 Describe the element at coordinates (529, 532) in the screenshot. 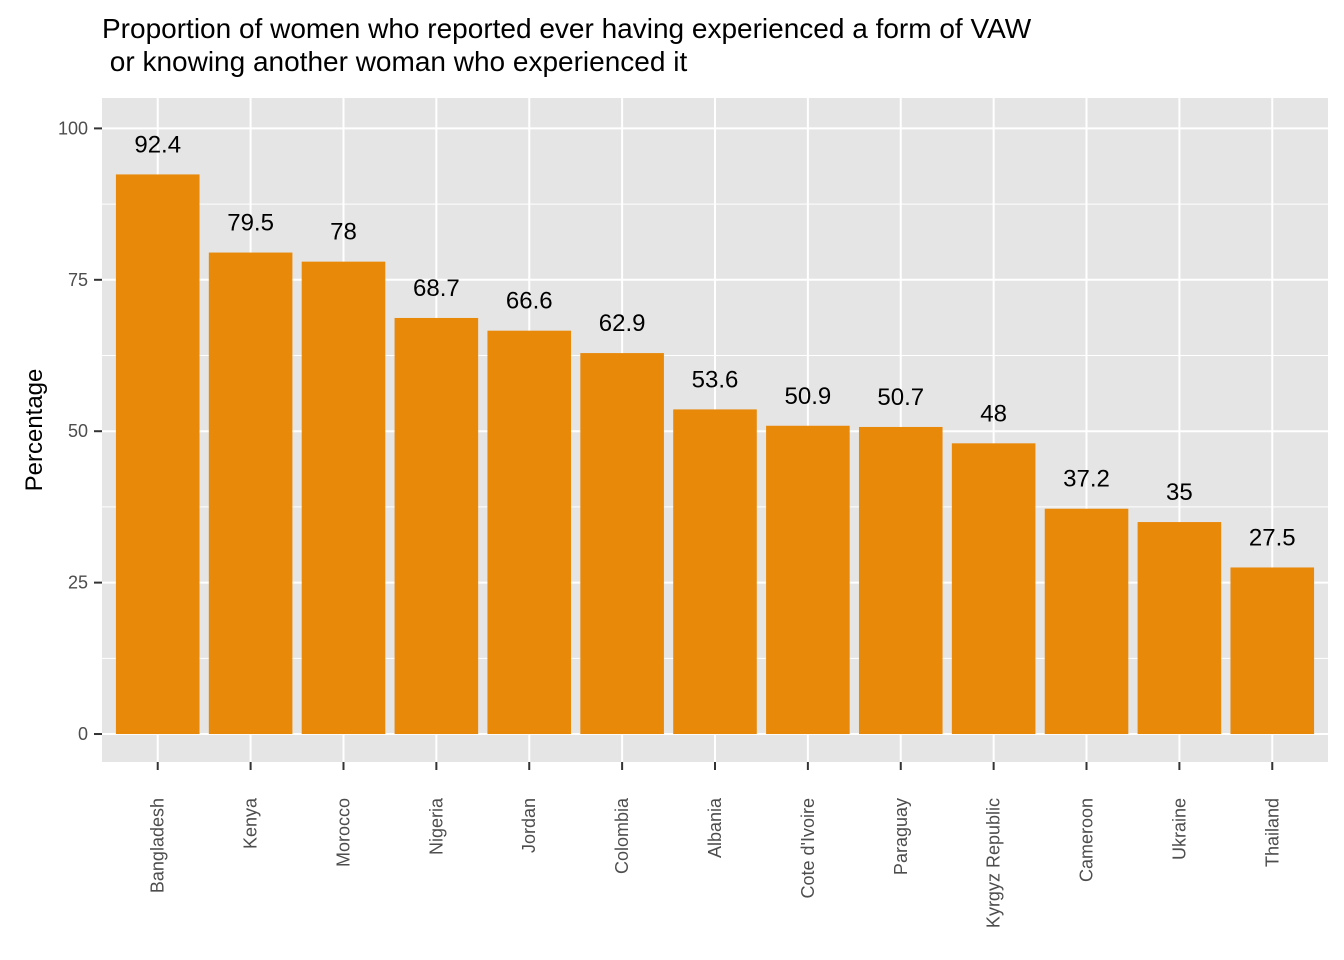

I see `bar-jordan` at that location.